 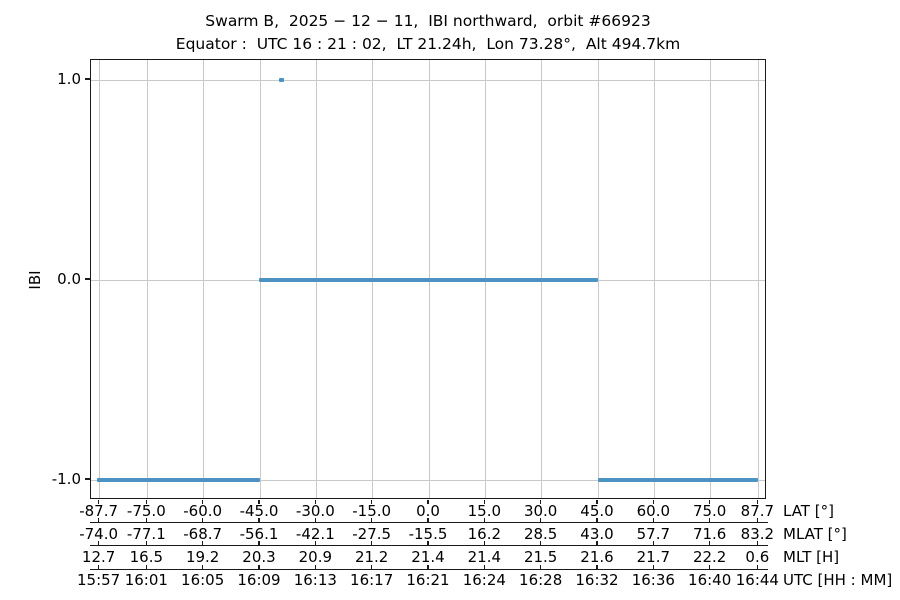 I want to click on x-tick-label: 43.0, so click(x=597, y=533).